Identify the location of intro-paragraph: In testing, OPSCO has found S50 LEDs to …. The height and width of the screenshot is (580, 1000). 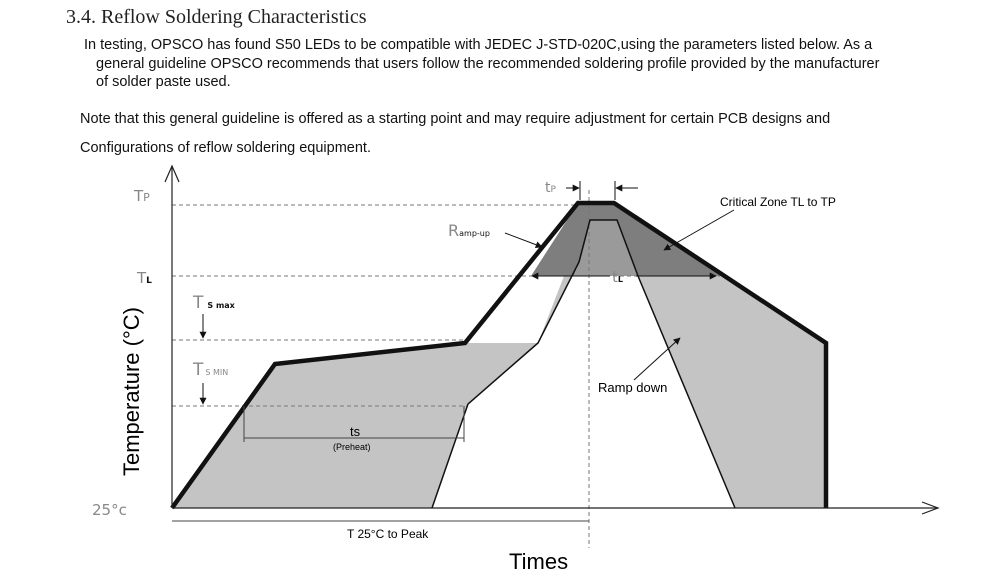
(534, 64).